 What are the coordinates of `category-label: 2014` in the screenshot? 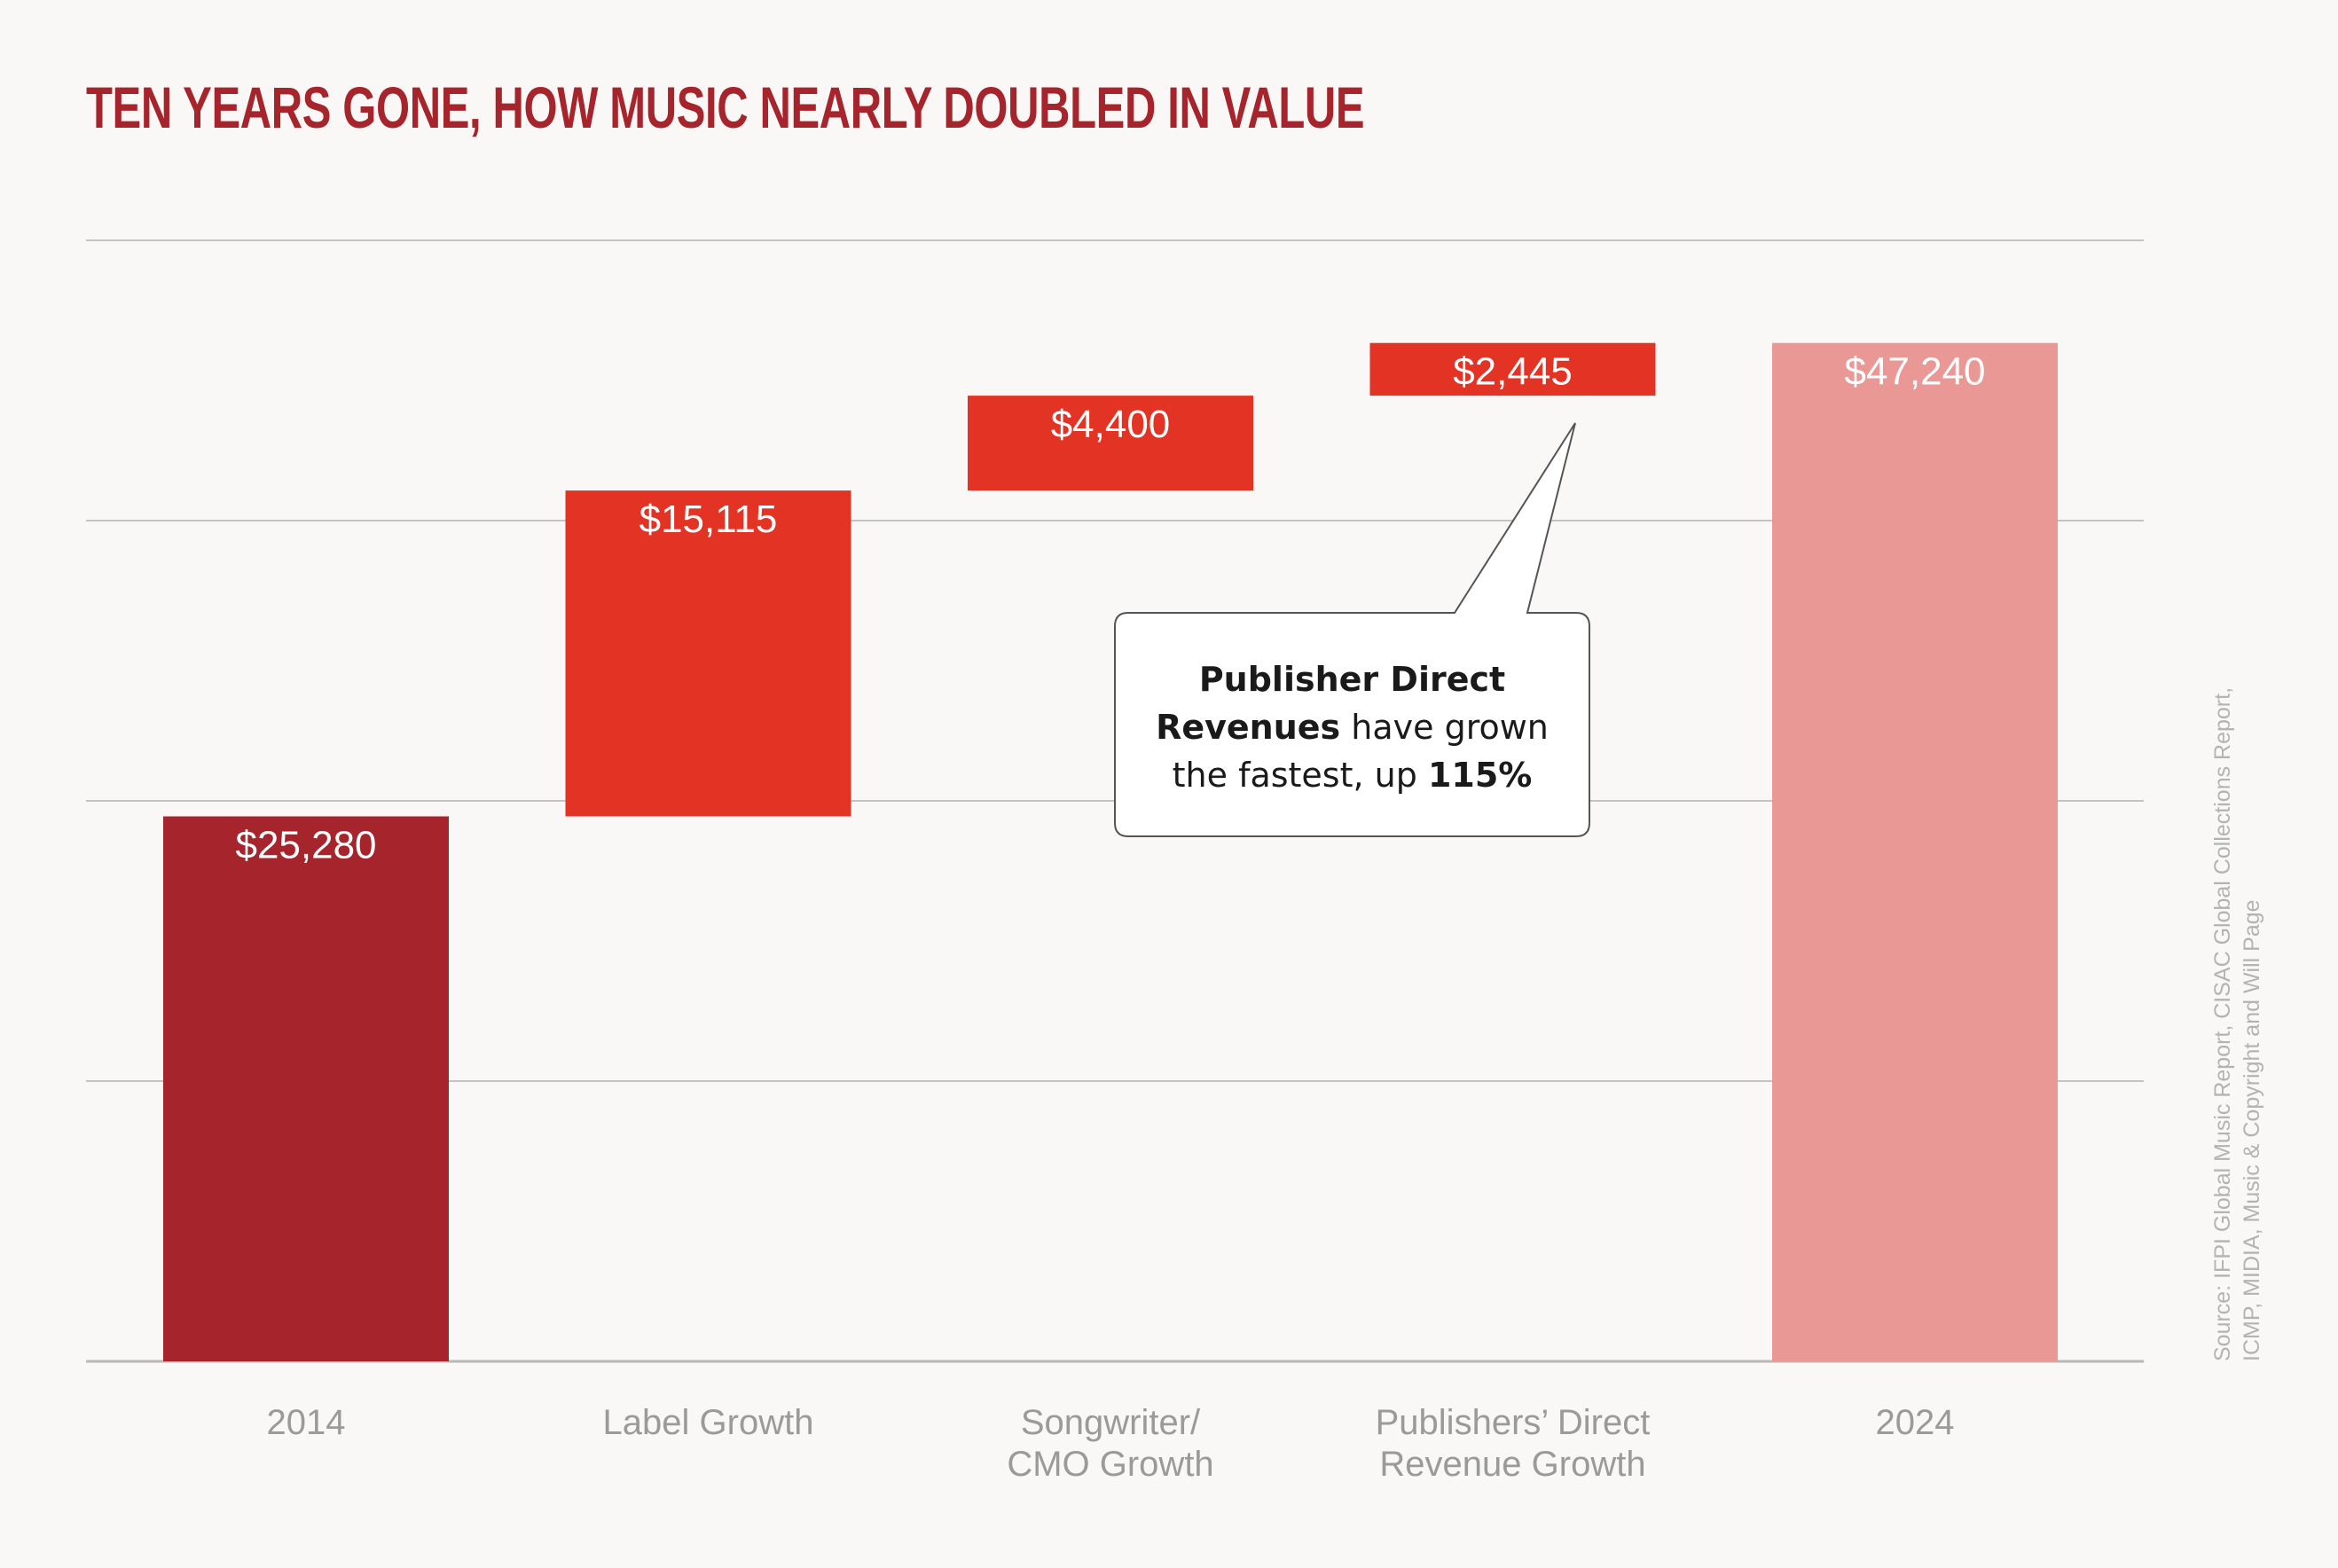 It's located at (306, 1422).